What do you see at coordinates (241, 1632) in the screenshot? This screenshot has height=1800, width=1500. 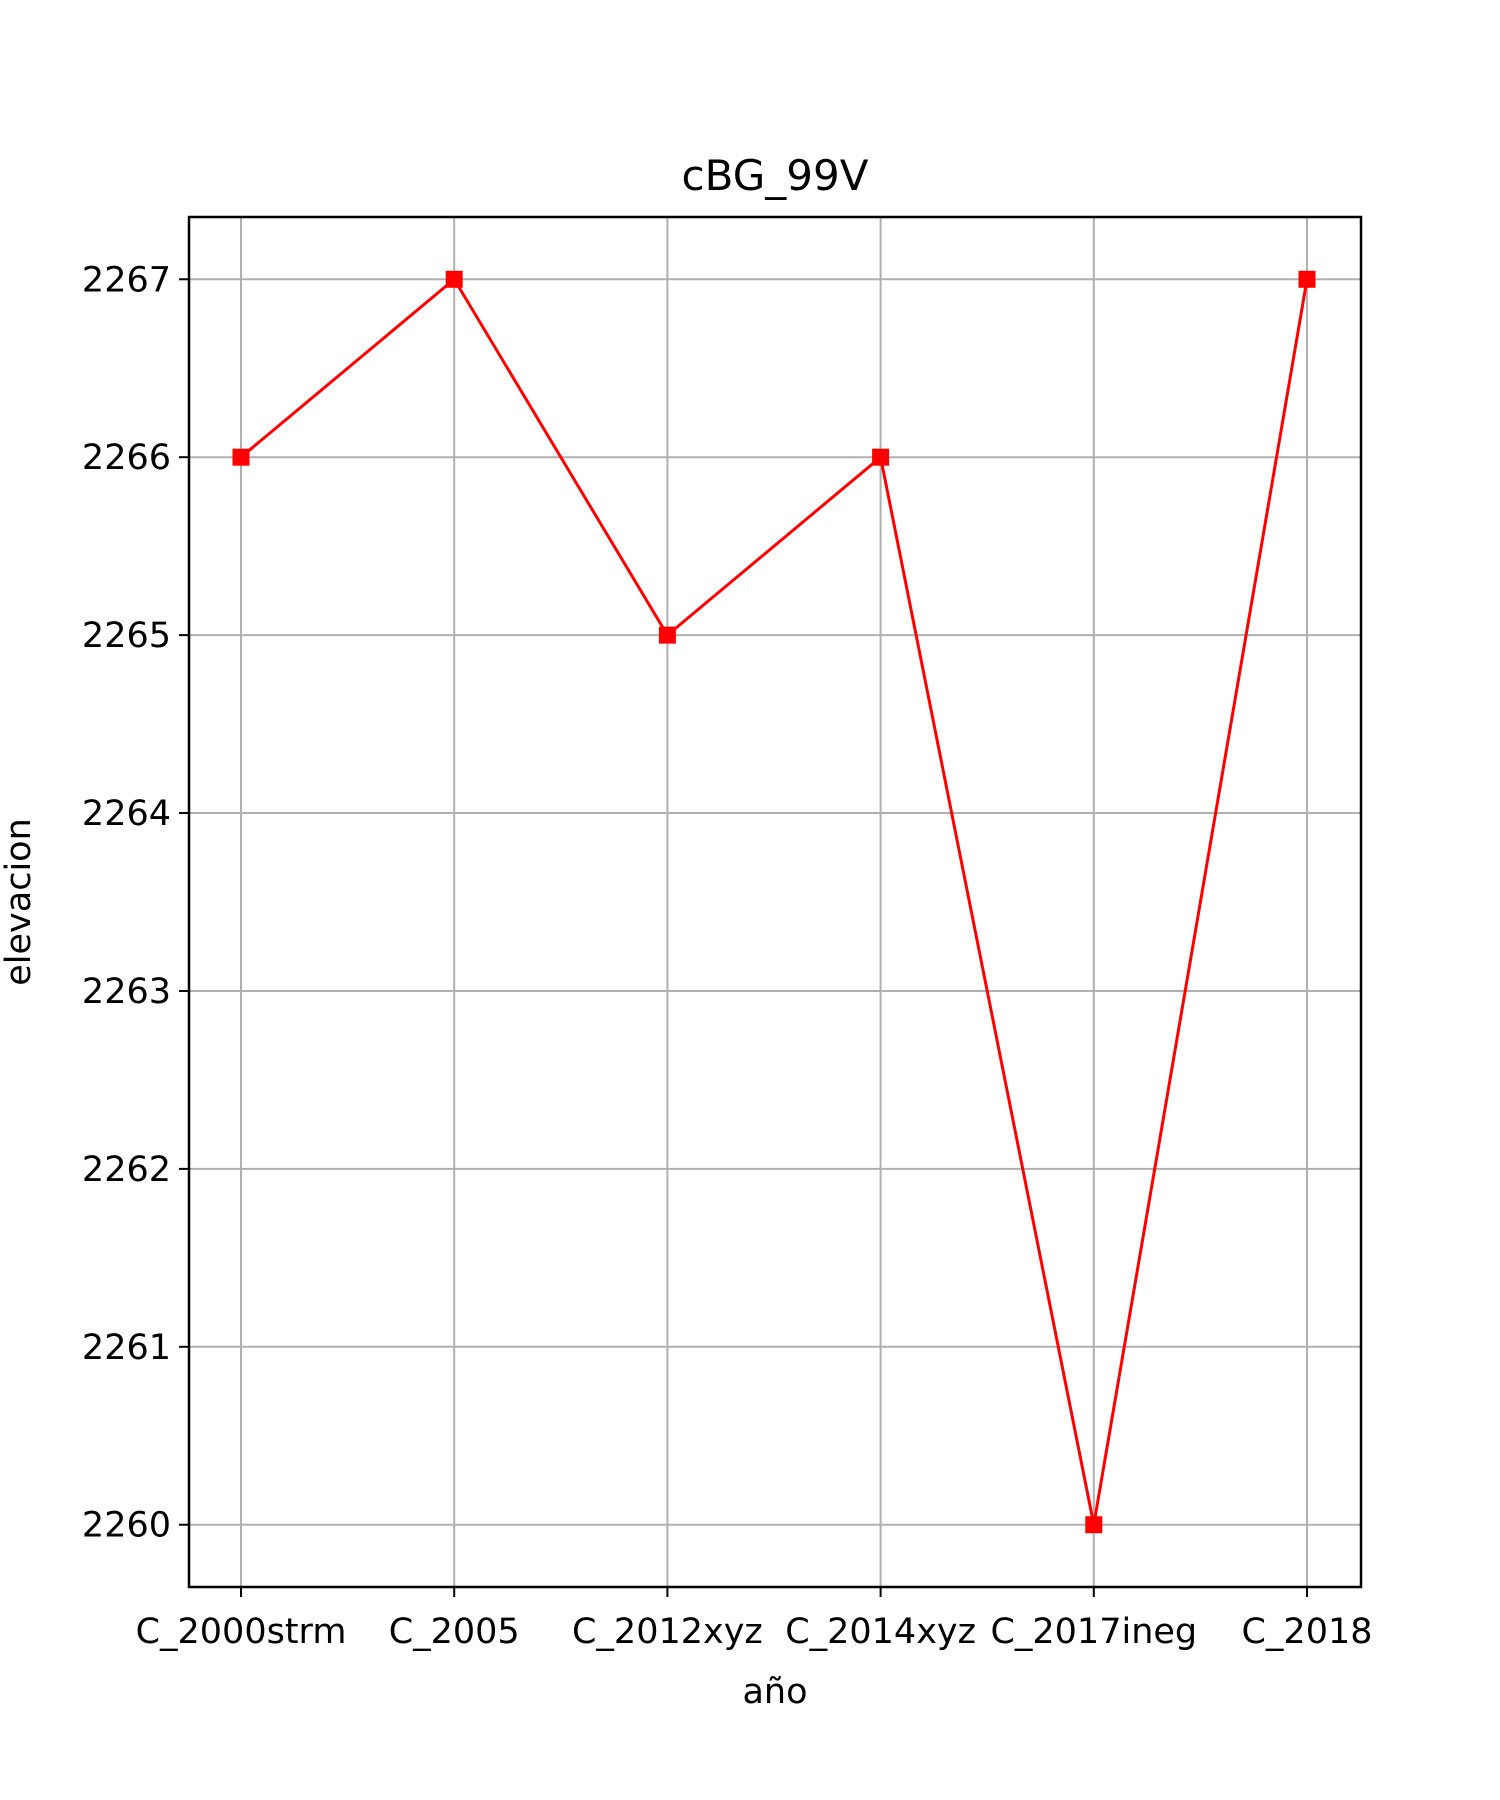 I see `x-tick-label: C_2000strm` at bounding box center [241, 1632].